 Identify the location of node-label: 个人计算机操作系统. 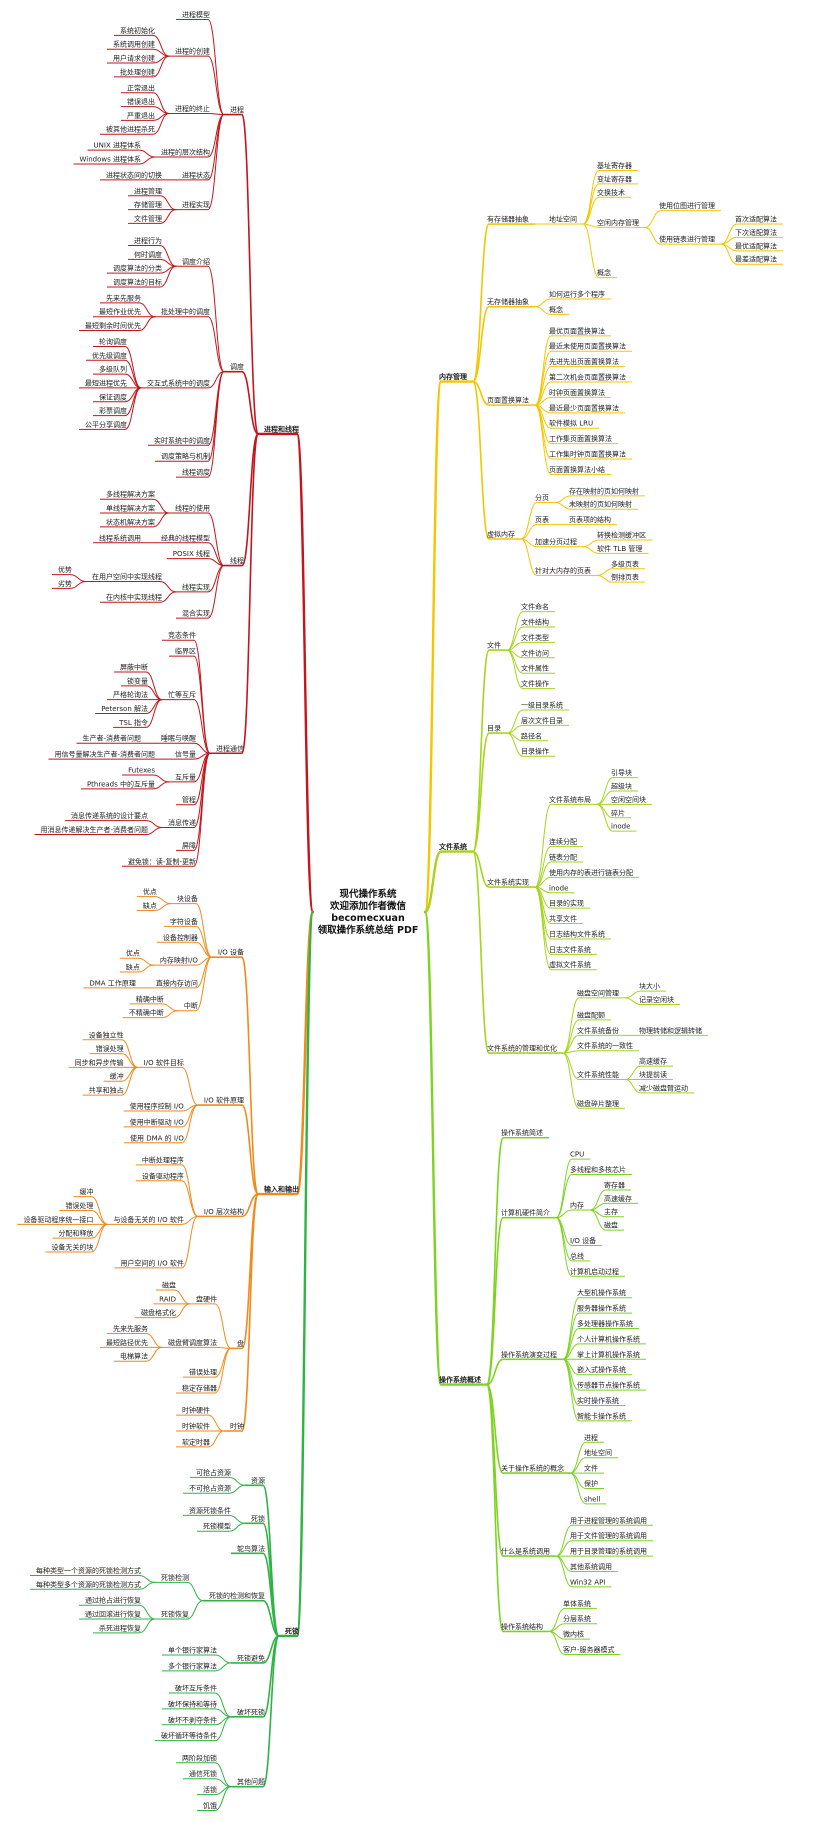
(608, 1338).